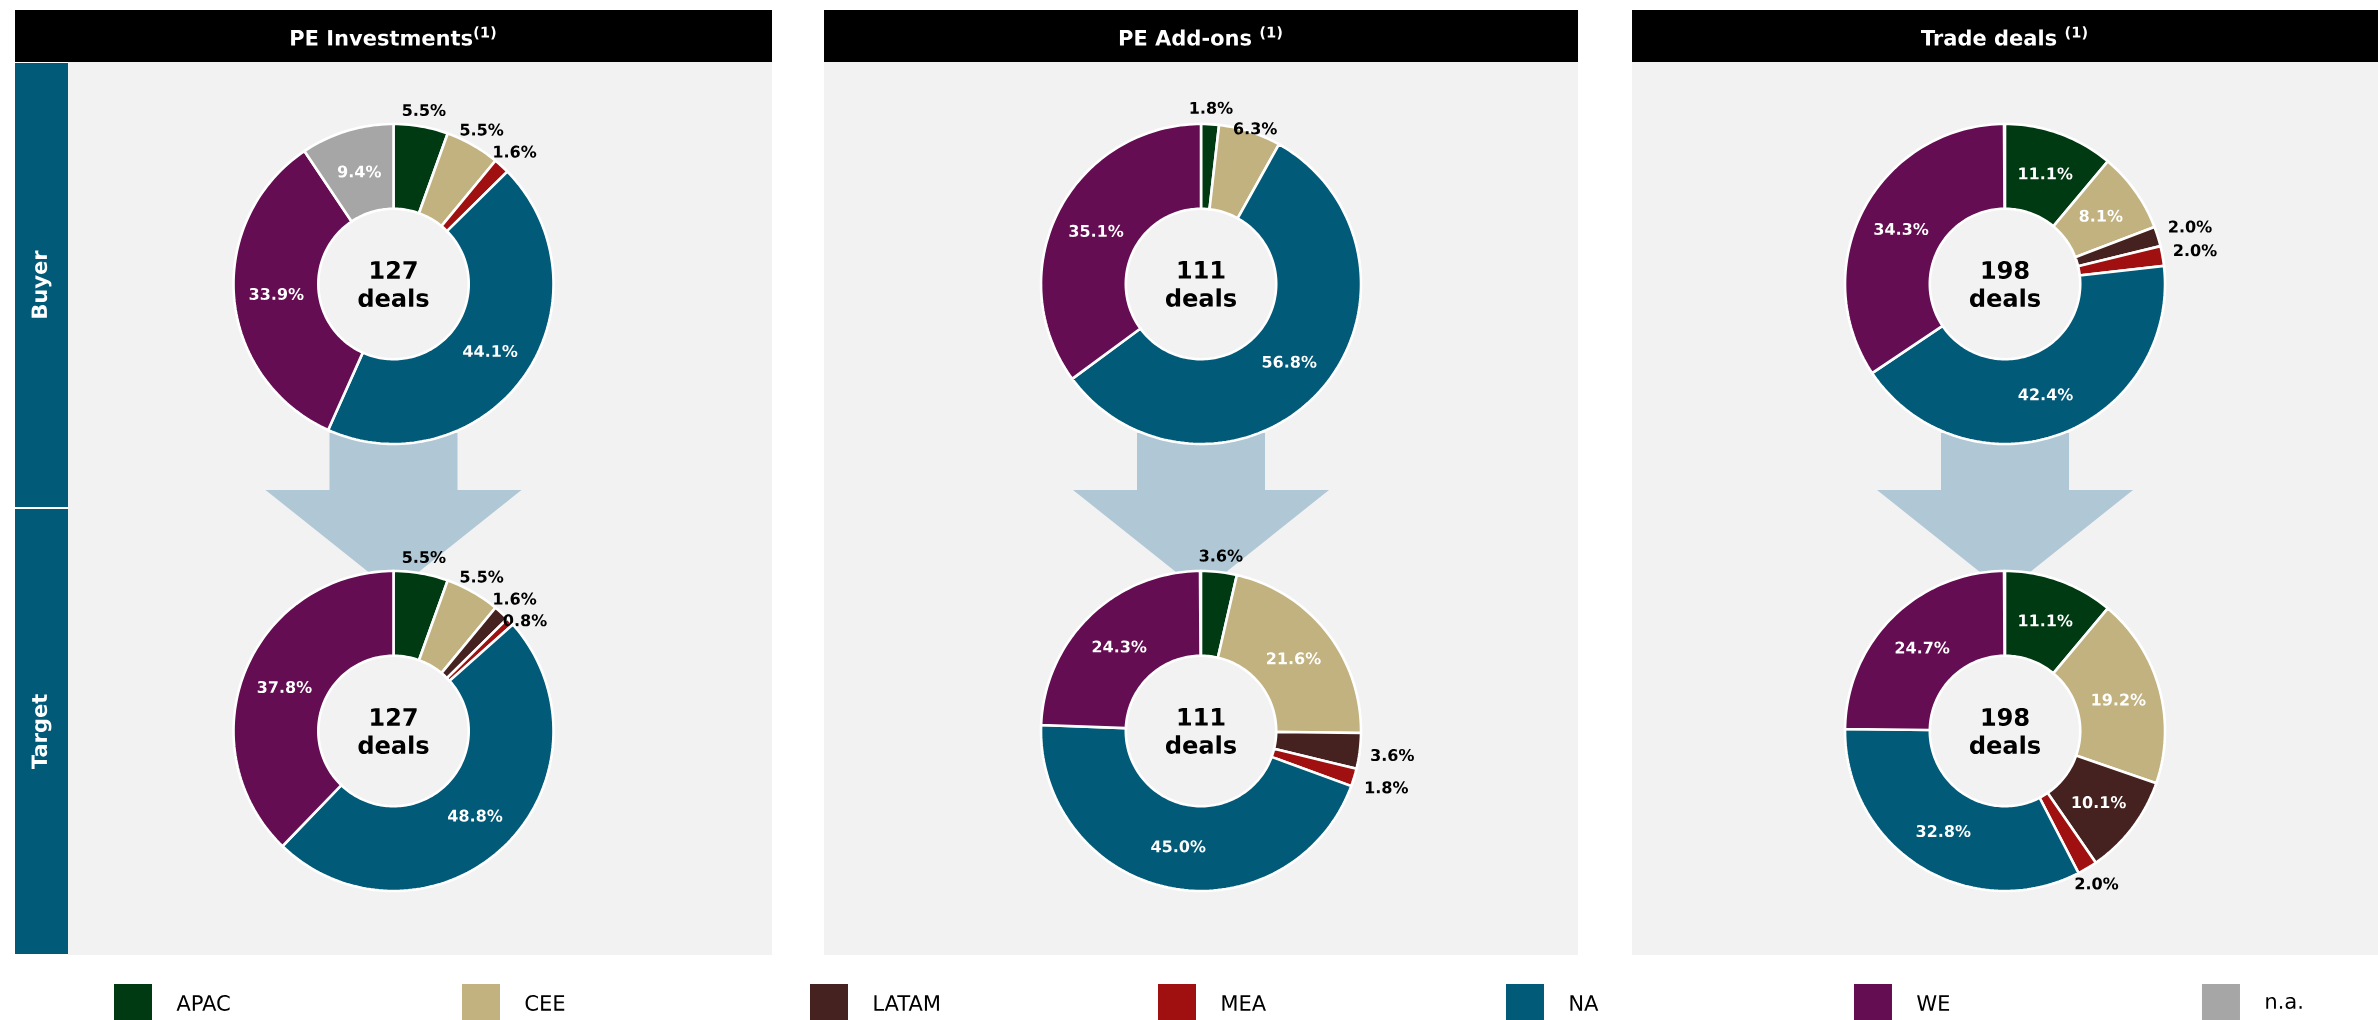  What do you see at coordinates (1293, 658) in the screenshot?
I see `data-label: 21.6%` at bounding box center [1293, 658].